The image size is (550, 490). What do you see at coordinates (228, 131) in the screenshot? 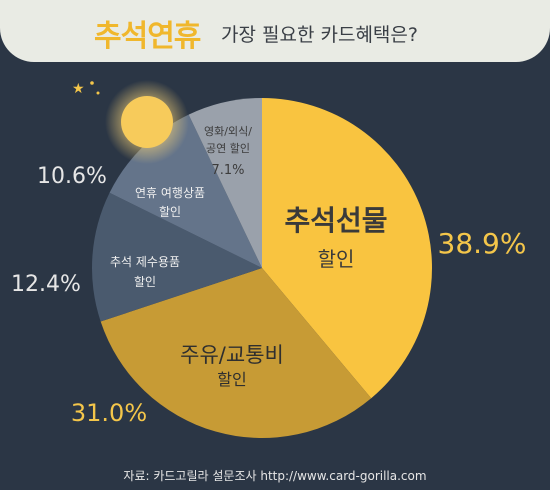
I see `slice-label-culture: 영화/외식/` at bounding box center [228, 131].